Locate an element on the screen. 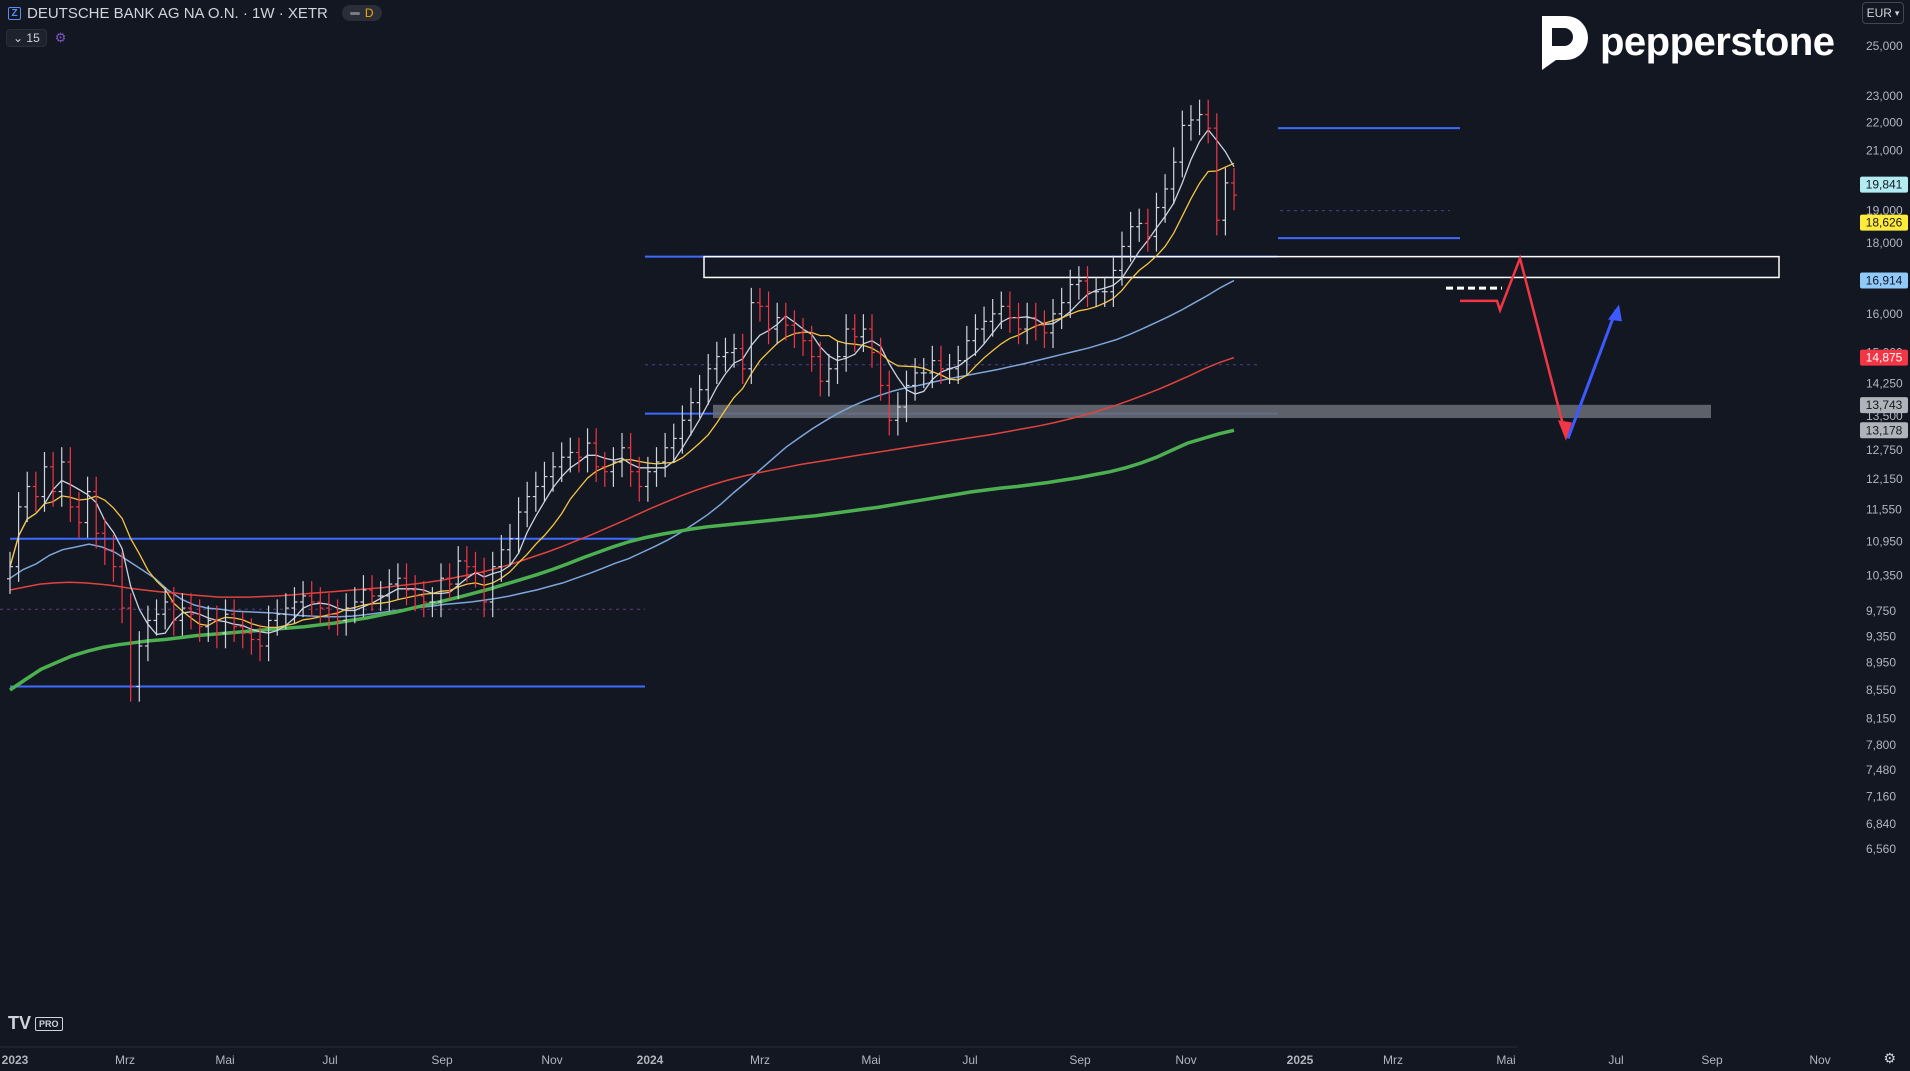  price-tick-label: 9,350 is located at coordinates (1881, 636).